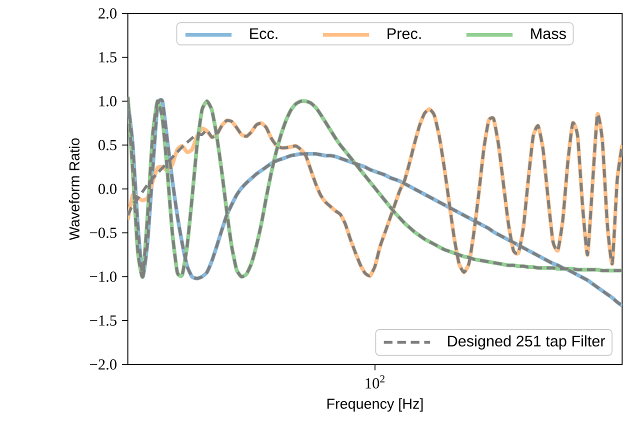 The width and height of the screenshot is (626, 429). I want to click on legend-label: Designed 251 tap Filter, so click(527, 342).